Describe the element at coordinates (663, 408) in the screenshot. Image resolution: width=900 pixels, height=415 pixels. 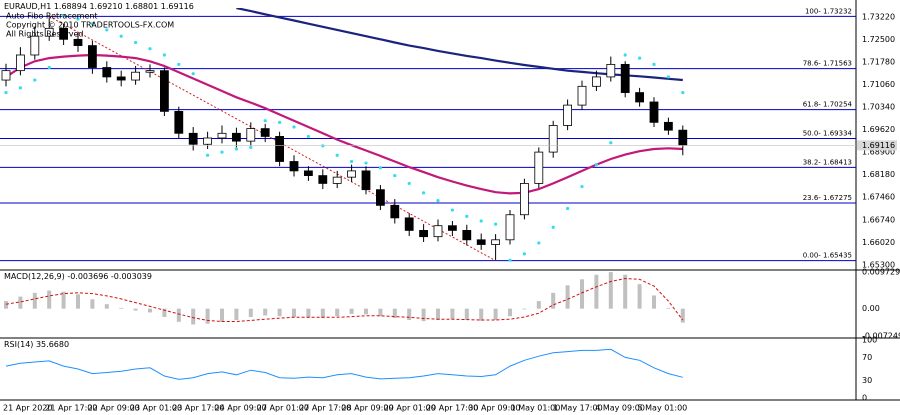
I see `x-tick-label: 5 May 01:00` at that location.